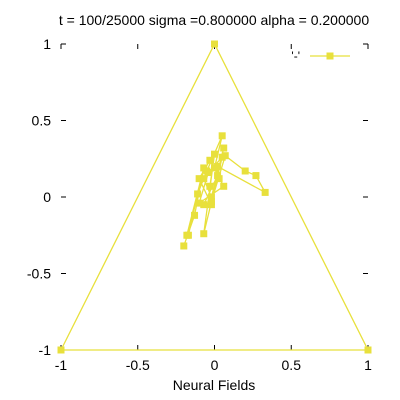  I want to click on x-tick-label: 0, so click(215, 365).